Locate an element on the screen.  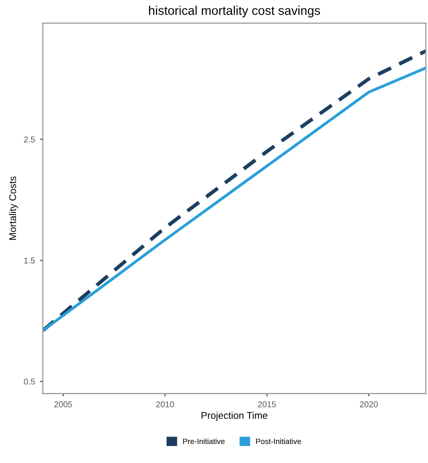
x-axis-title: Projection Time is located at coordinates (235, 416).